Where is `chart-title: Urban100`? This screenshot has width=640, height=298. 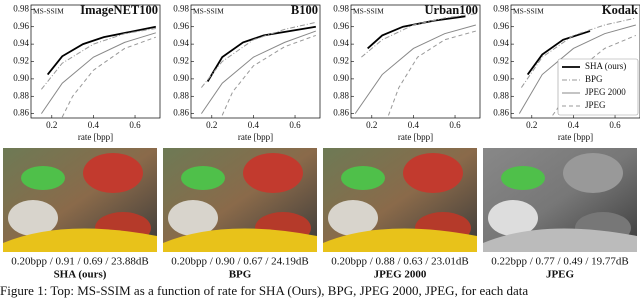 chart-title: Urban100 is located at coordinates (451, 10).